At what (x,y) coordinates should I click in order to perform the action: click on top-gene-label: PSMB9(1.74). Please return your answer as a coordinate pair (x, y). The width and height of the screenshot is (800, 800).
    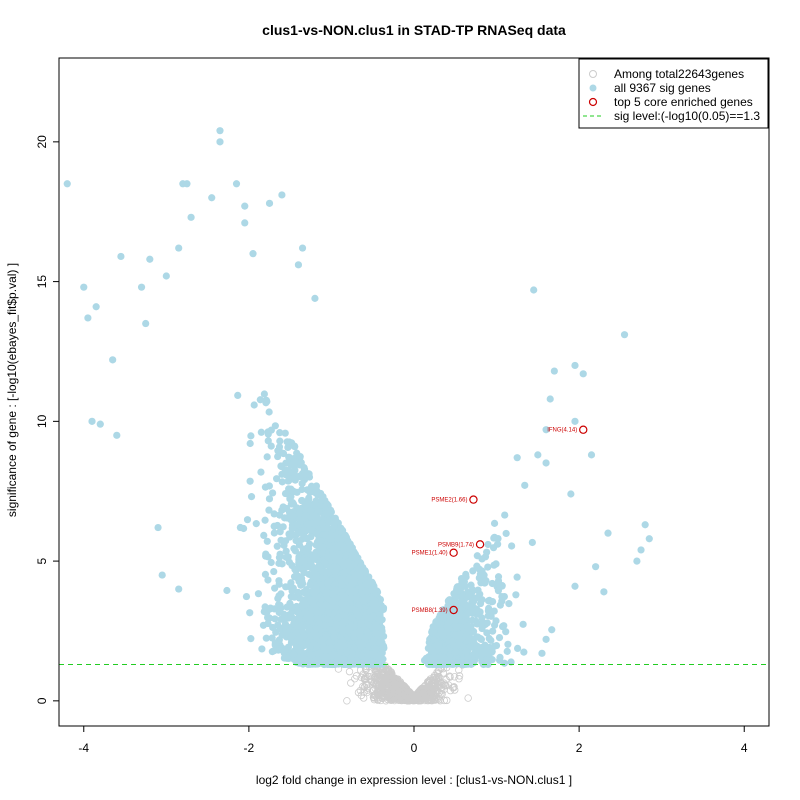
    Looking at the image, I should click on (456, 545).